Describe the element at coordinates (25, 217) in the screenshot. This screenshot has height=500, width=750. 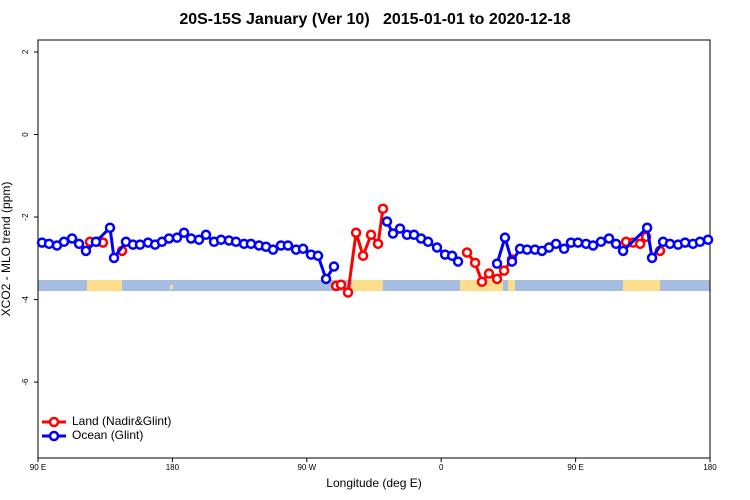
I see `y-tick-label: -2` at that location.